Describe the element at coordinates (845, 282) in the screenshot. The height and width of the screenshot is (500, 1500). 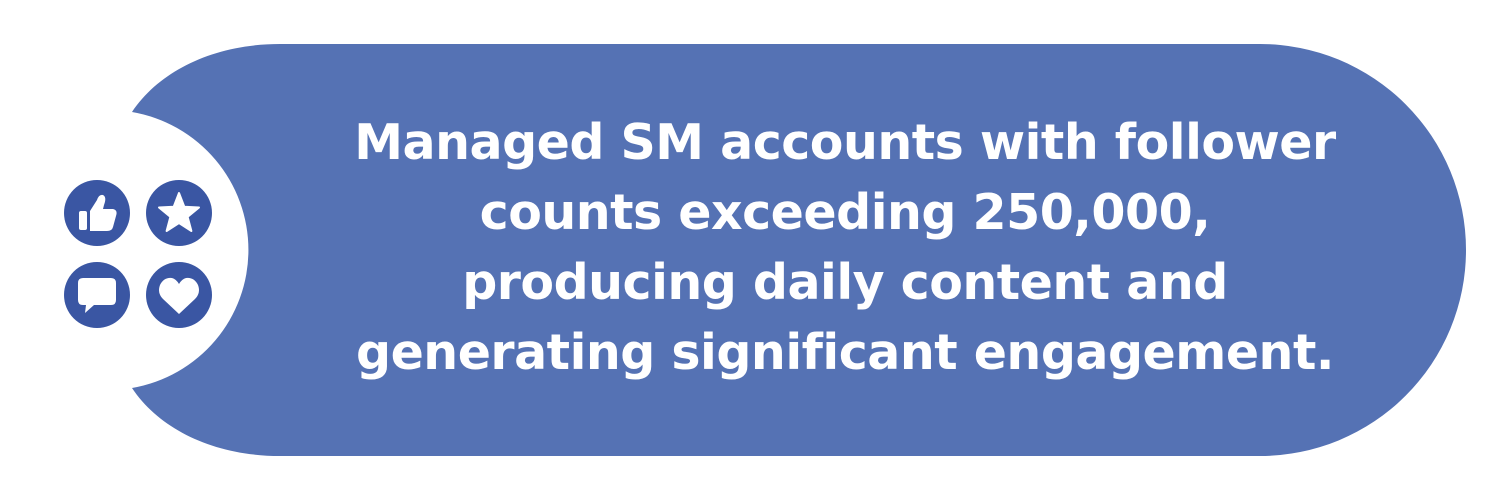
I see `statement-line-3: producing daily content and` at that location.